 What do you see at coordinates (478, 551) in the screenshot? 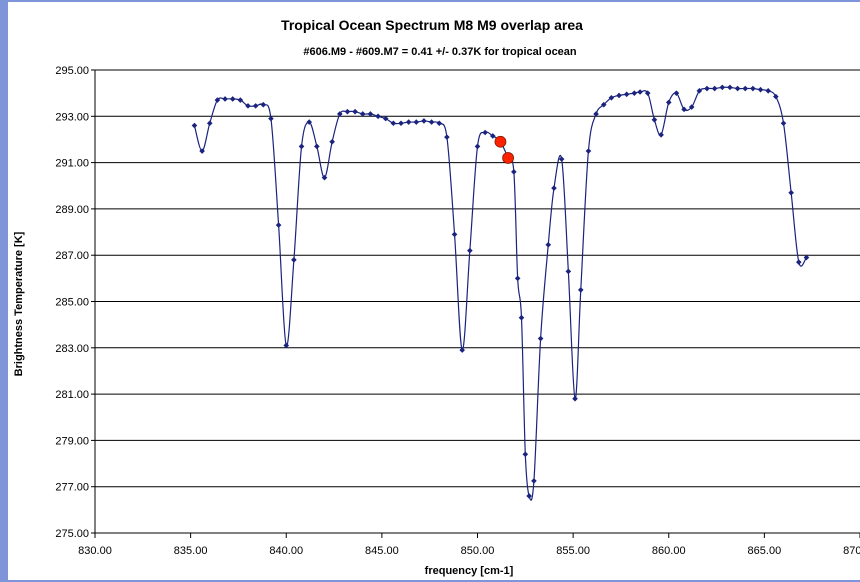
I see `x-tick-label: 850.00` at bounding box center [478, 551].